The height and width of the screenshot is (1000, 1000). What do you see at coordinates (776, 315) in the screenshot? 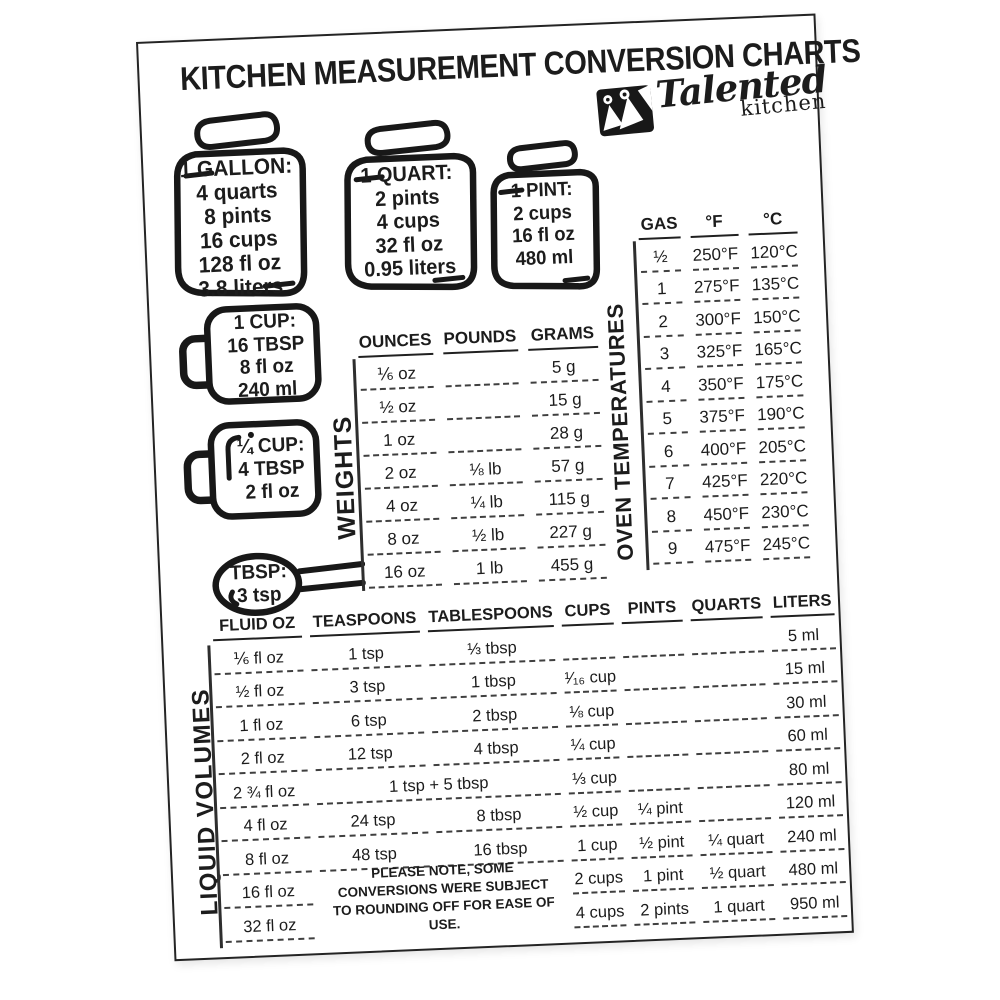
I see `table-cell: 150°C` at bounding box center [776, 315].